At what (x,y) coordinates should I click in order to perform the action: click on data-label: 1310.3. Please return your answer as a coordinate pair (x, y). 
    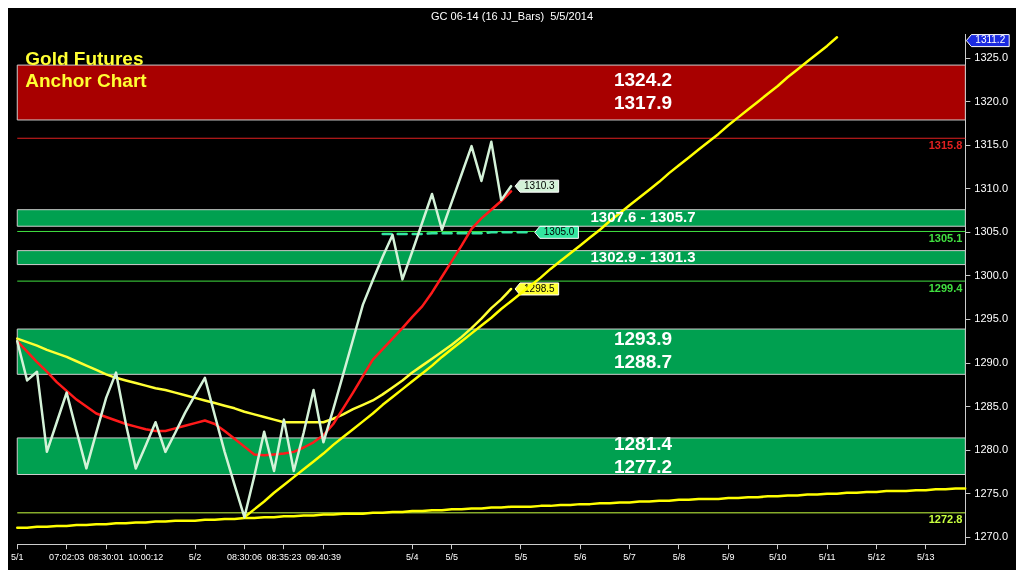
    Looking at the image, I should click on (540, 185).